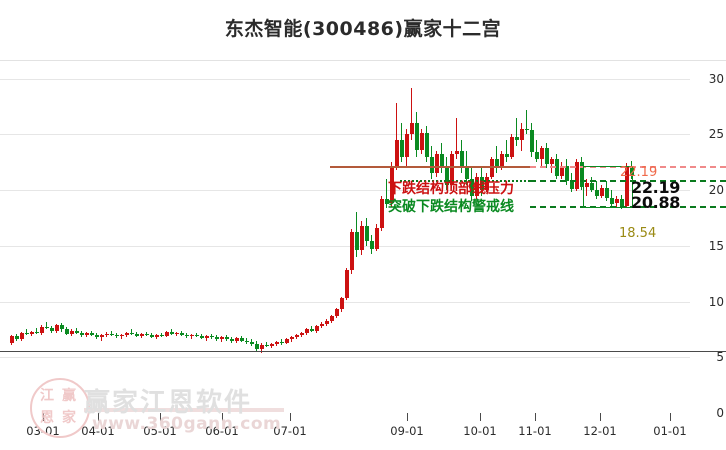 Image resolution: width=726 pixels, height=450 pixels. I want to click on x-axis-baseline, so click(363, 351).